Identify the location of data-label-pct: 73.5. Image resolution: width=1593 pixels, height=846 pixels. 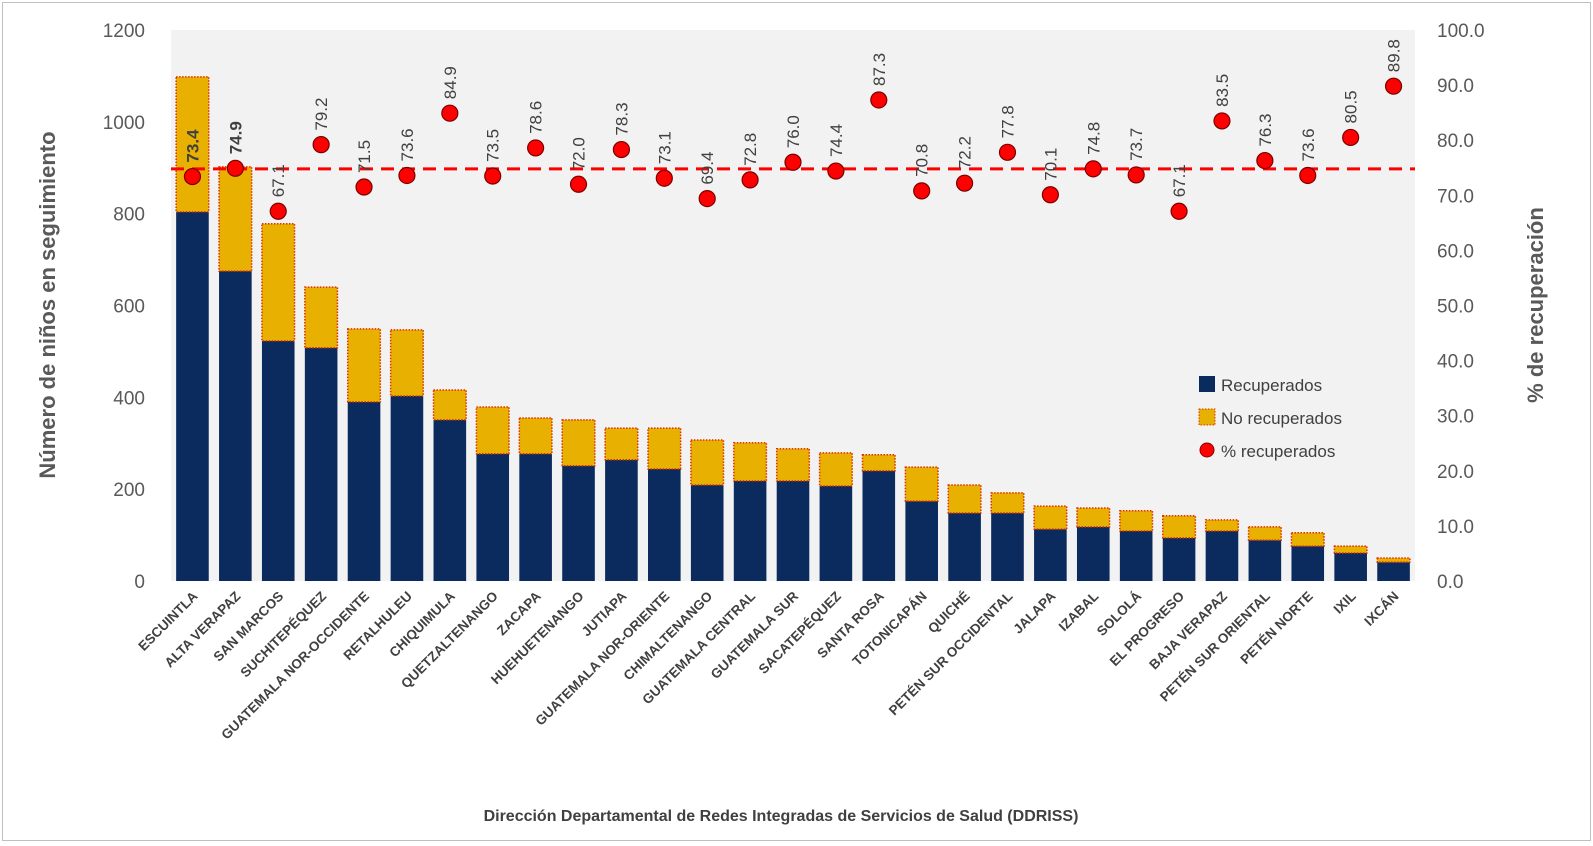
(493, 145).